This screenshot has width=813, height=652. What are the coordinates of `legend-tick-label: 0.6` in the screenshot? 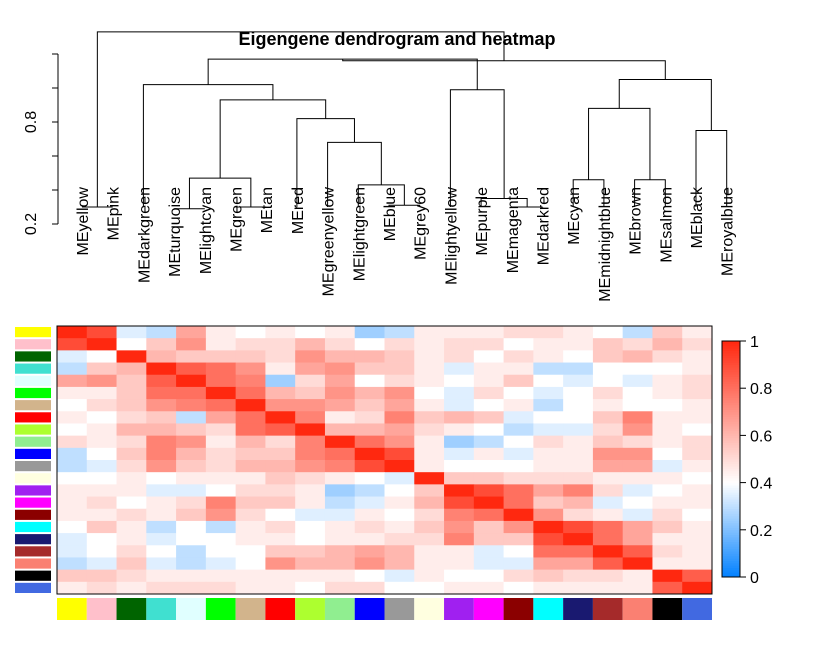 It's located at (761, 436).